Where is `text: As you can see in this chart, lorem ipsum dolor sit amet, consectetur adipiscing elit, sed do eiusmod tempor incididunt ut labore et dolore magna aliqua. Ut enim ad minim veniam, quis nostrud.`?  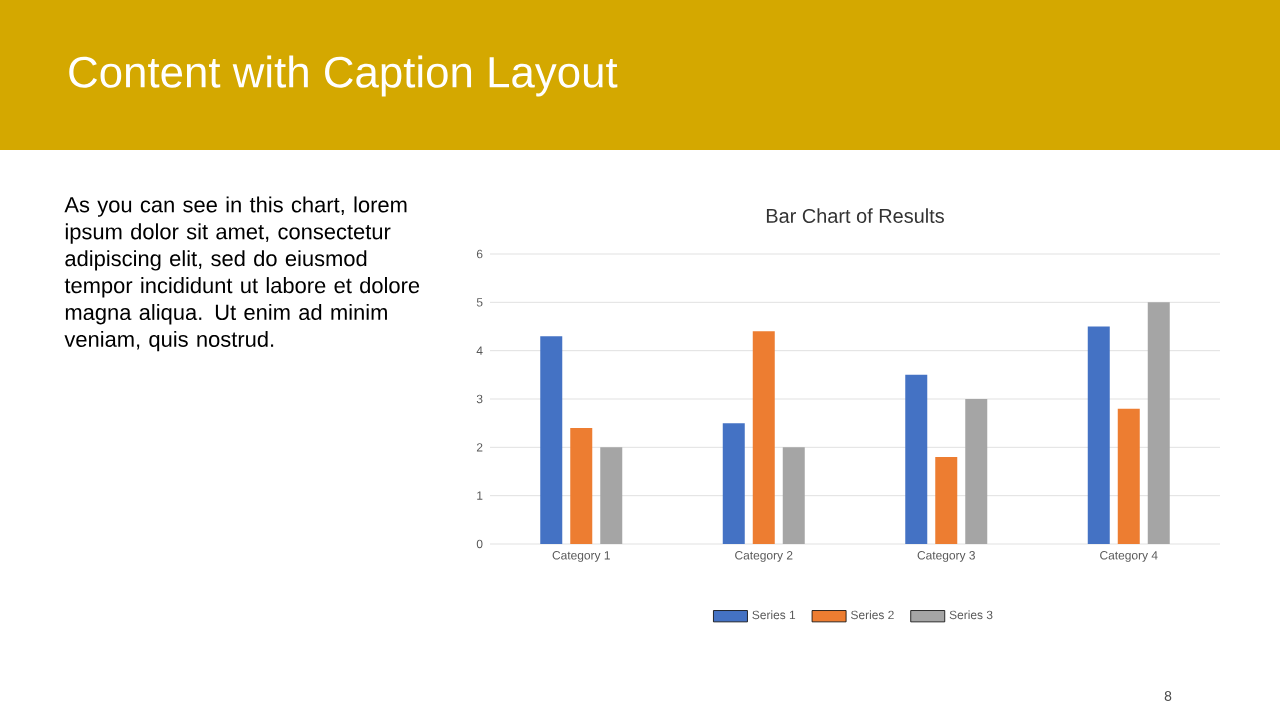 text: As you can see in this chart, lorem ipsum dolor sit amet, consectetur adipiscing elit, sed do eiusmod tempor incididunt ut labore et dolore magna aliqua. Ut enim ad minim veniam, quis nostrud. is located at coordinates (242, 274).